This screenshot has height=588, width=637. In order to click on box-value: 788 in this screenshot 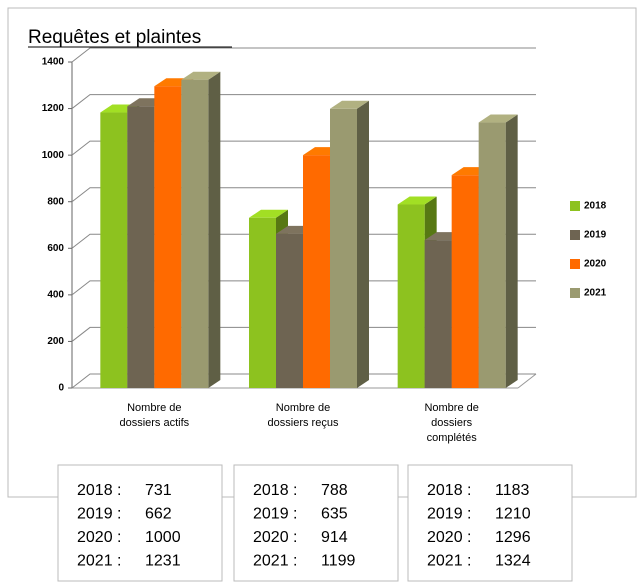, I will do `click(334, 490)`.